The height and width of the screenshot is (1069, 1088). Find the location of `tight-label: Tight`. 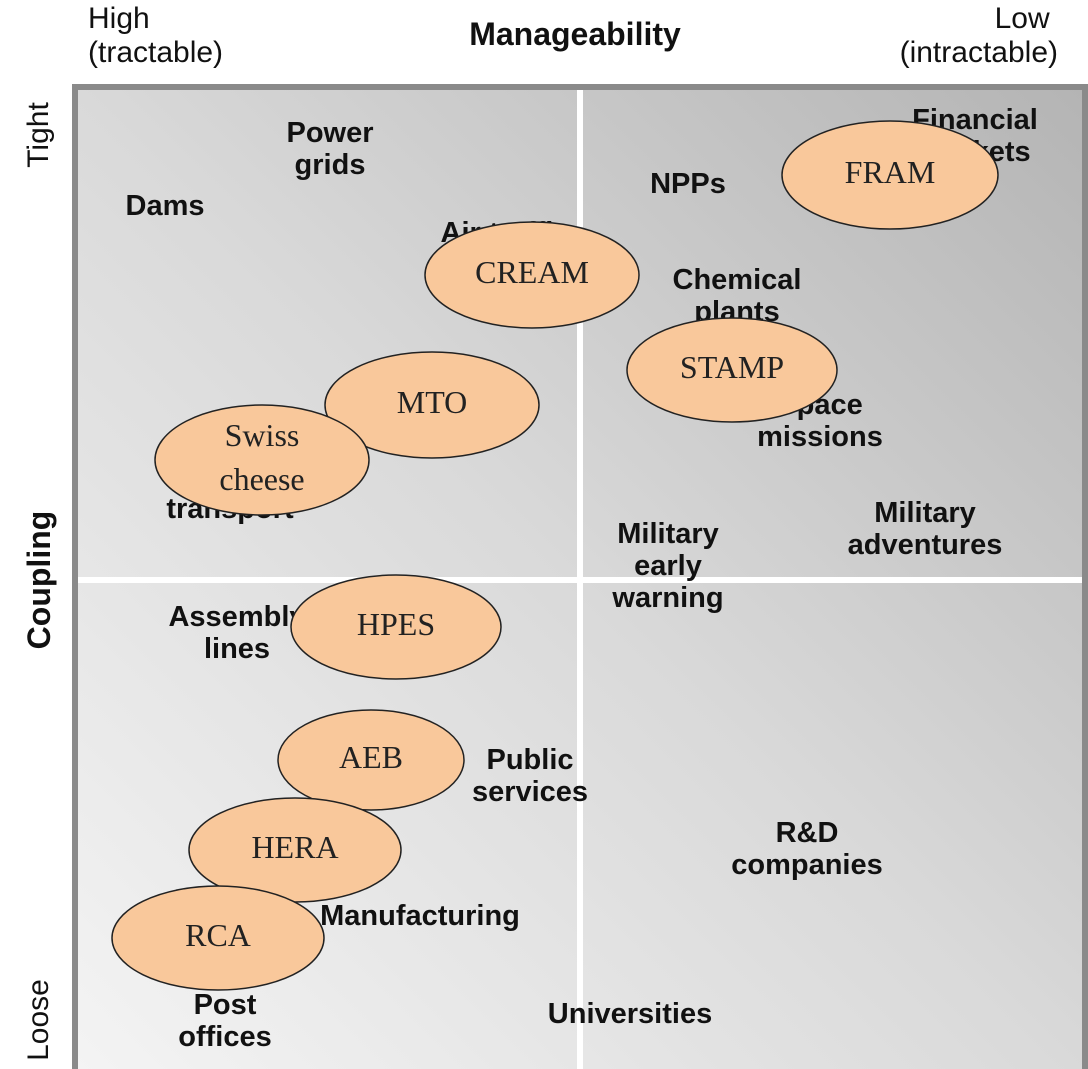

tight-label: Tight is located at coordinates (38, 135).